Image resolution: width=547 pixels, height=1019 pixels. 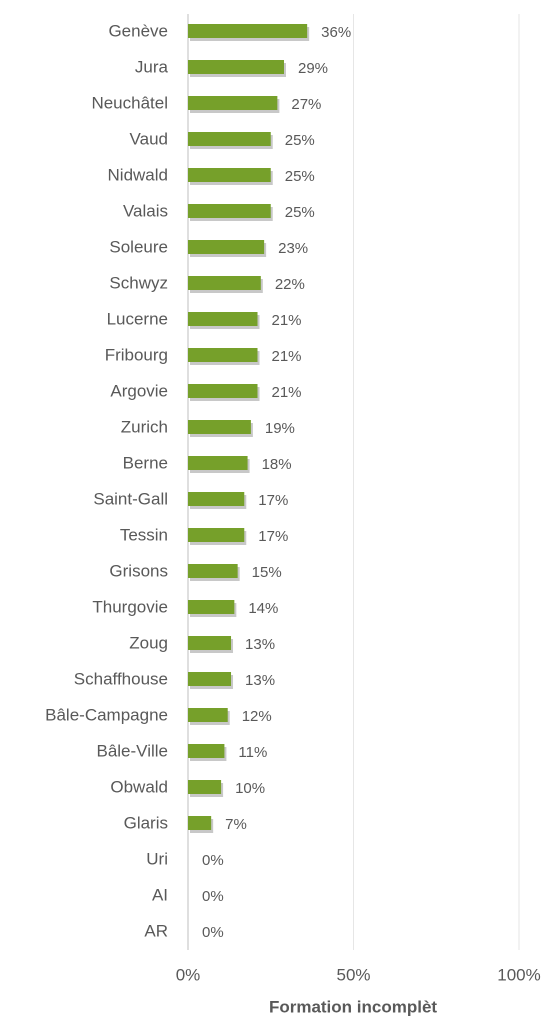 I want to click on y-tick-label: Bâle-Campagne, so click(x=106, y=714).